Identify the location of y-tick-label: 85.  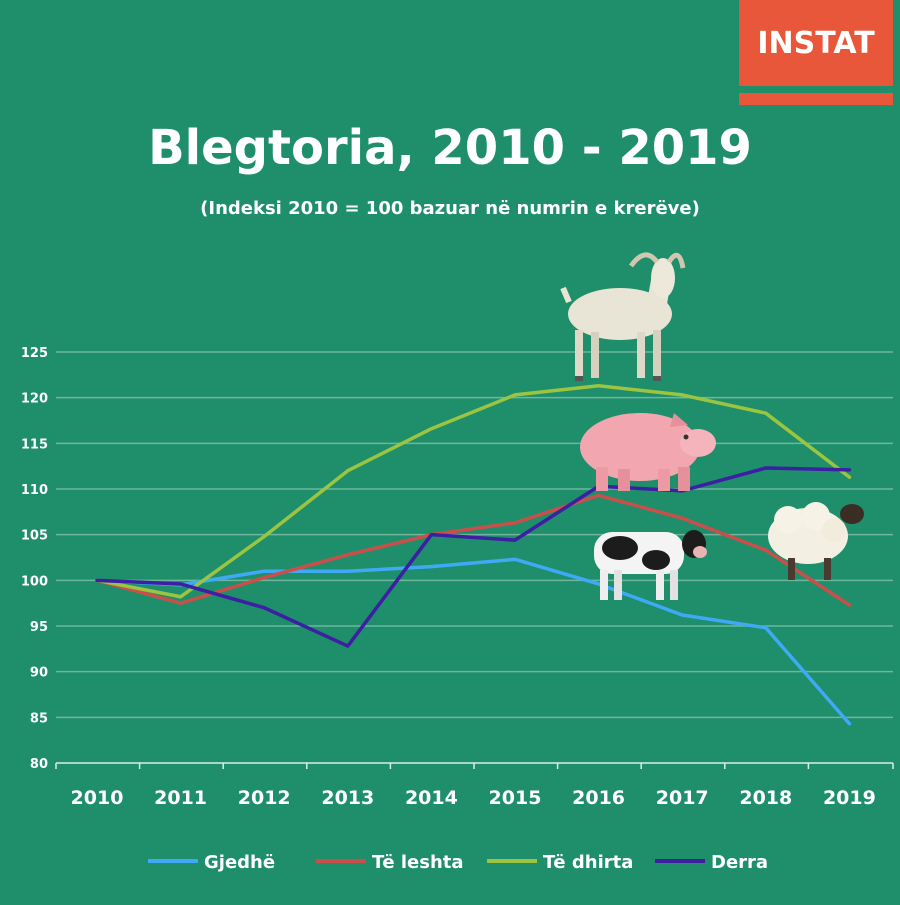
(39, 718).